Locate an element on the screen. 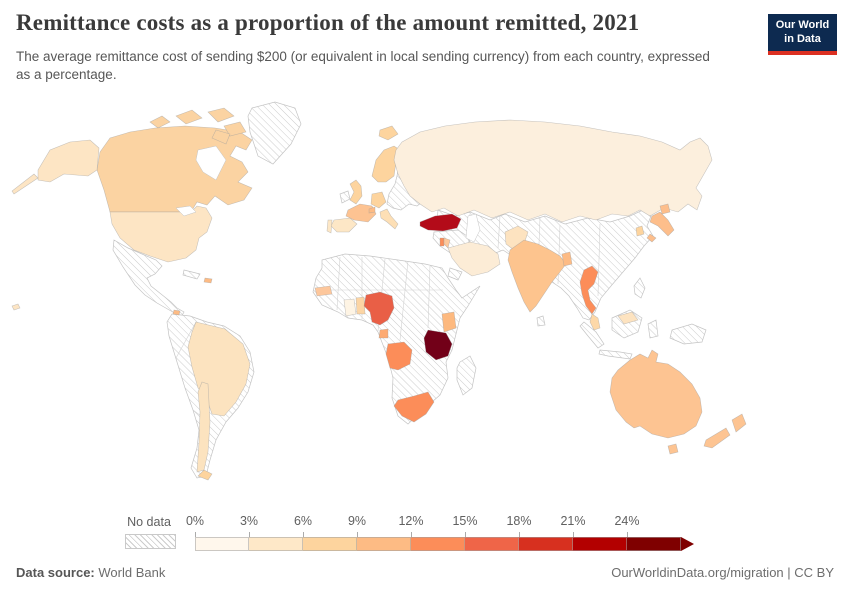  map-region-java is located at coordinates (615, 354).